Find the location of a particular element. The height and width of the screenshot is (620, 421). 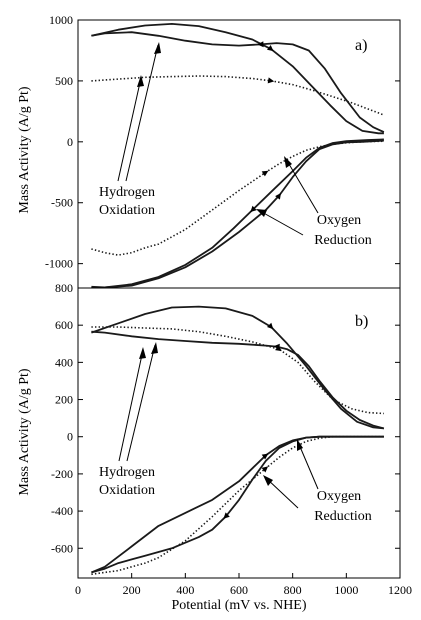

panel-b-y-tick-label: 0 is located at coordinates (70, 437).